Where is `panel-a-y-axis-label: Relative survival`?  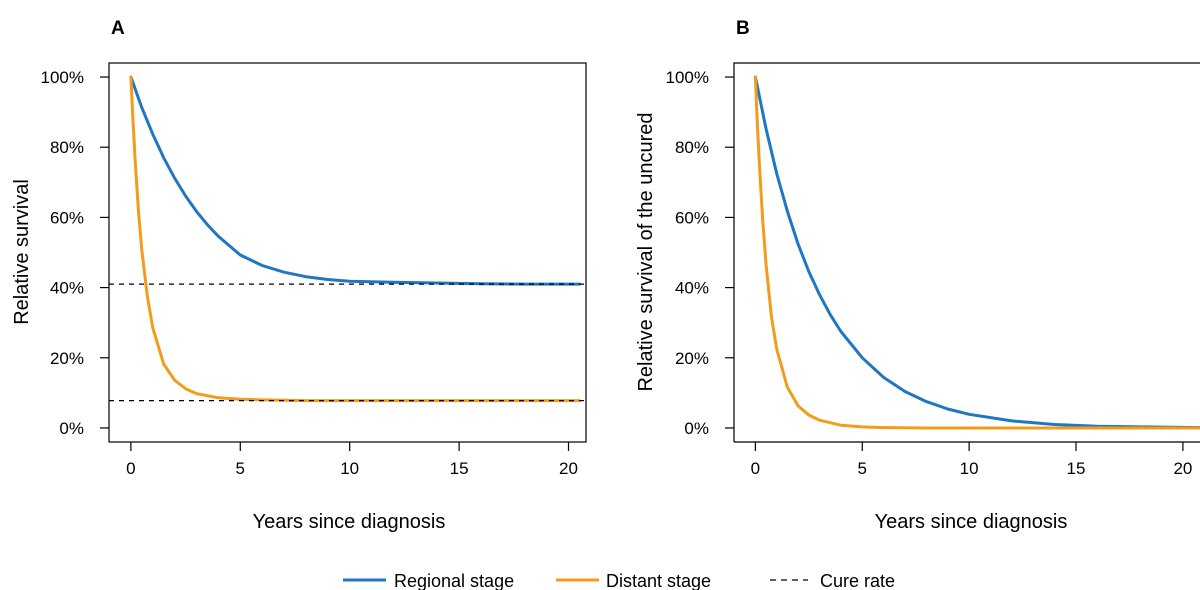
panel-a-y-axis-label: Relative survival is located at coordinates (22, 252).